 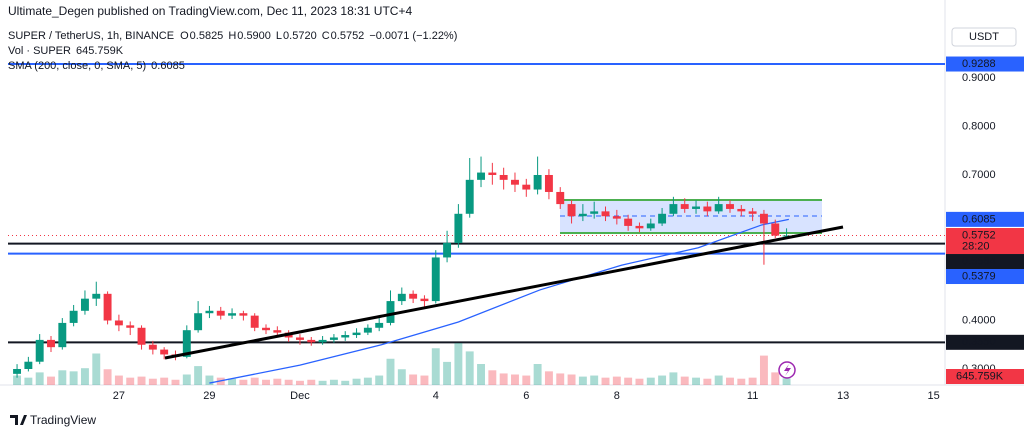 What do you see at coordinates (979, 64) in the screenshot?
I see `price-tag-label: 0.9288` at bounding box center [979, 64].